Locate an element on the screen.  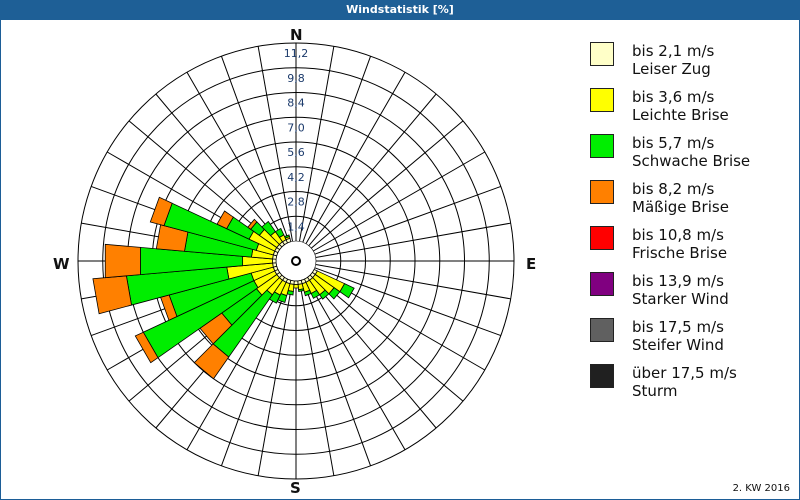
legend-range: bis 10,8 m/s is located at coordinates (678, 235).